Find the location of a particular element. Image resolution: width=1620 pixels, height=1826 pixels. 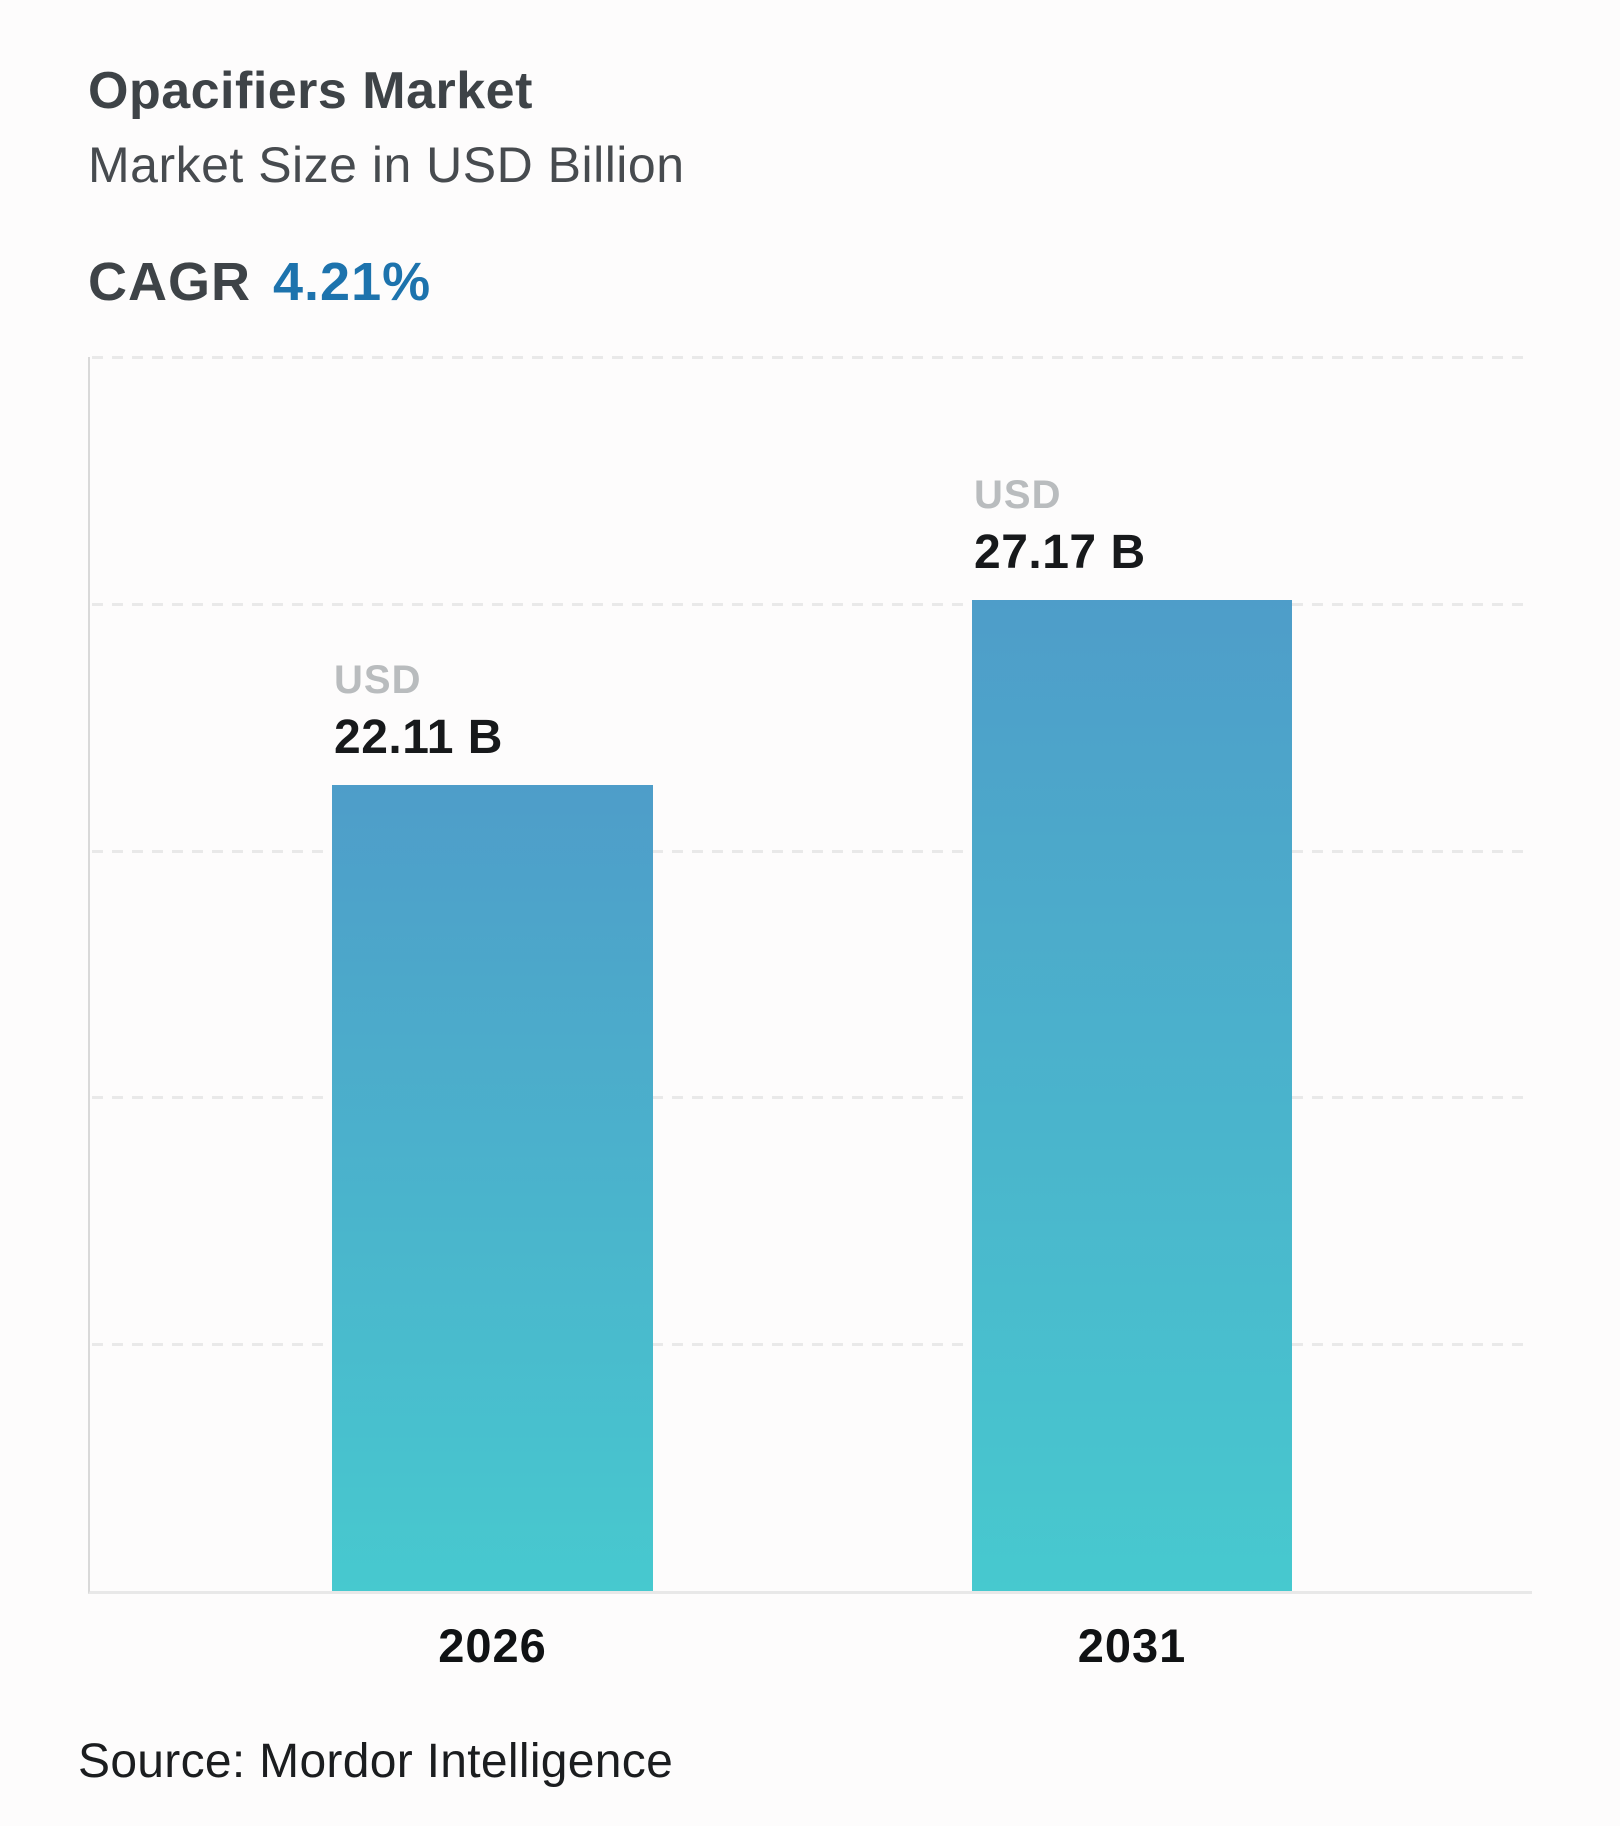

x-axis-label-2031: 2031 is located at coordinates (1132, 1645).